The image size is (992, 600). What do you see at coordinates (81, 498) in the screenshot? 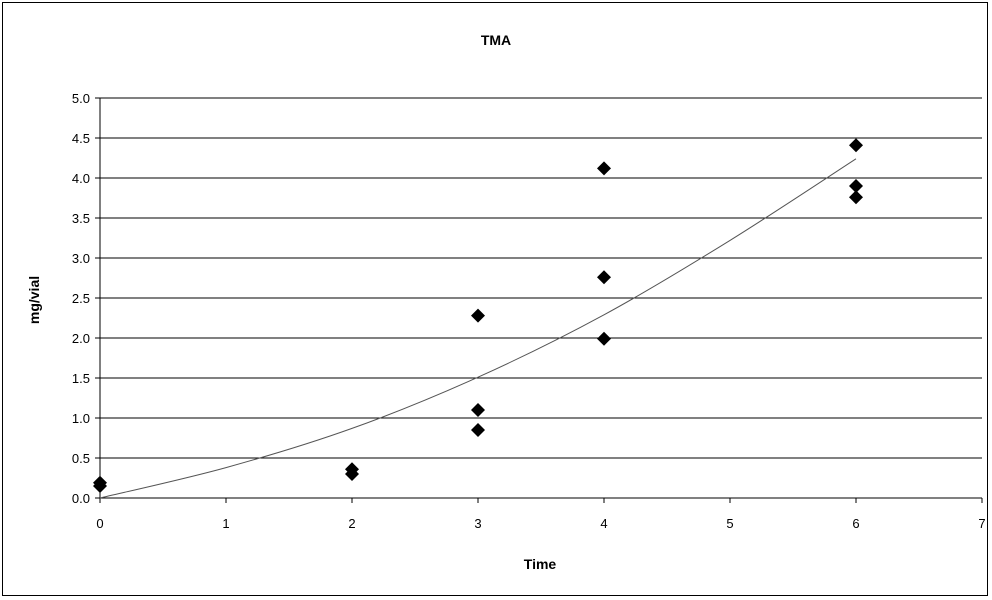
I see `y-tick-label: 0.0` at bounding box center [81, 498].